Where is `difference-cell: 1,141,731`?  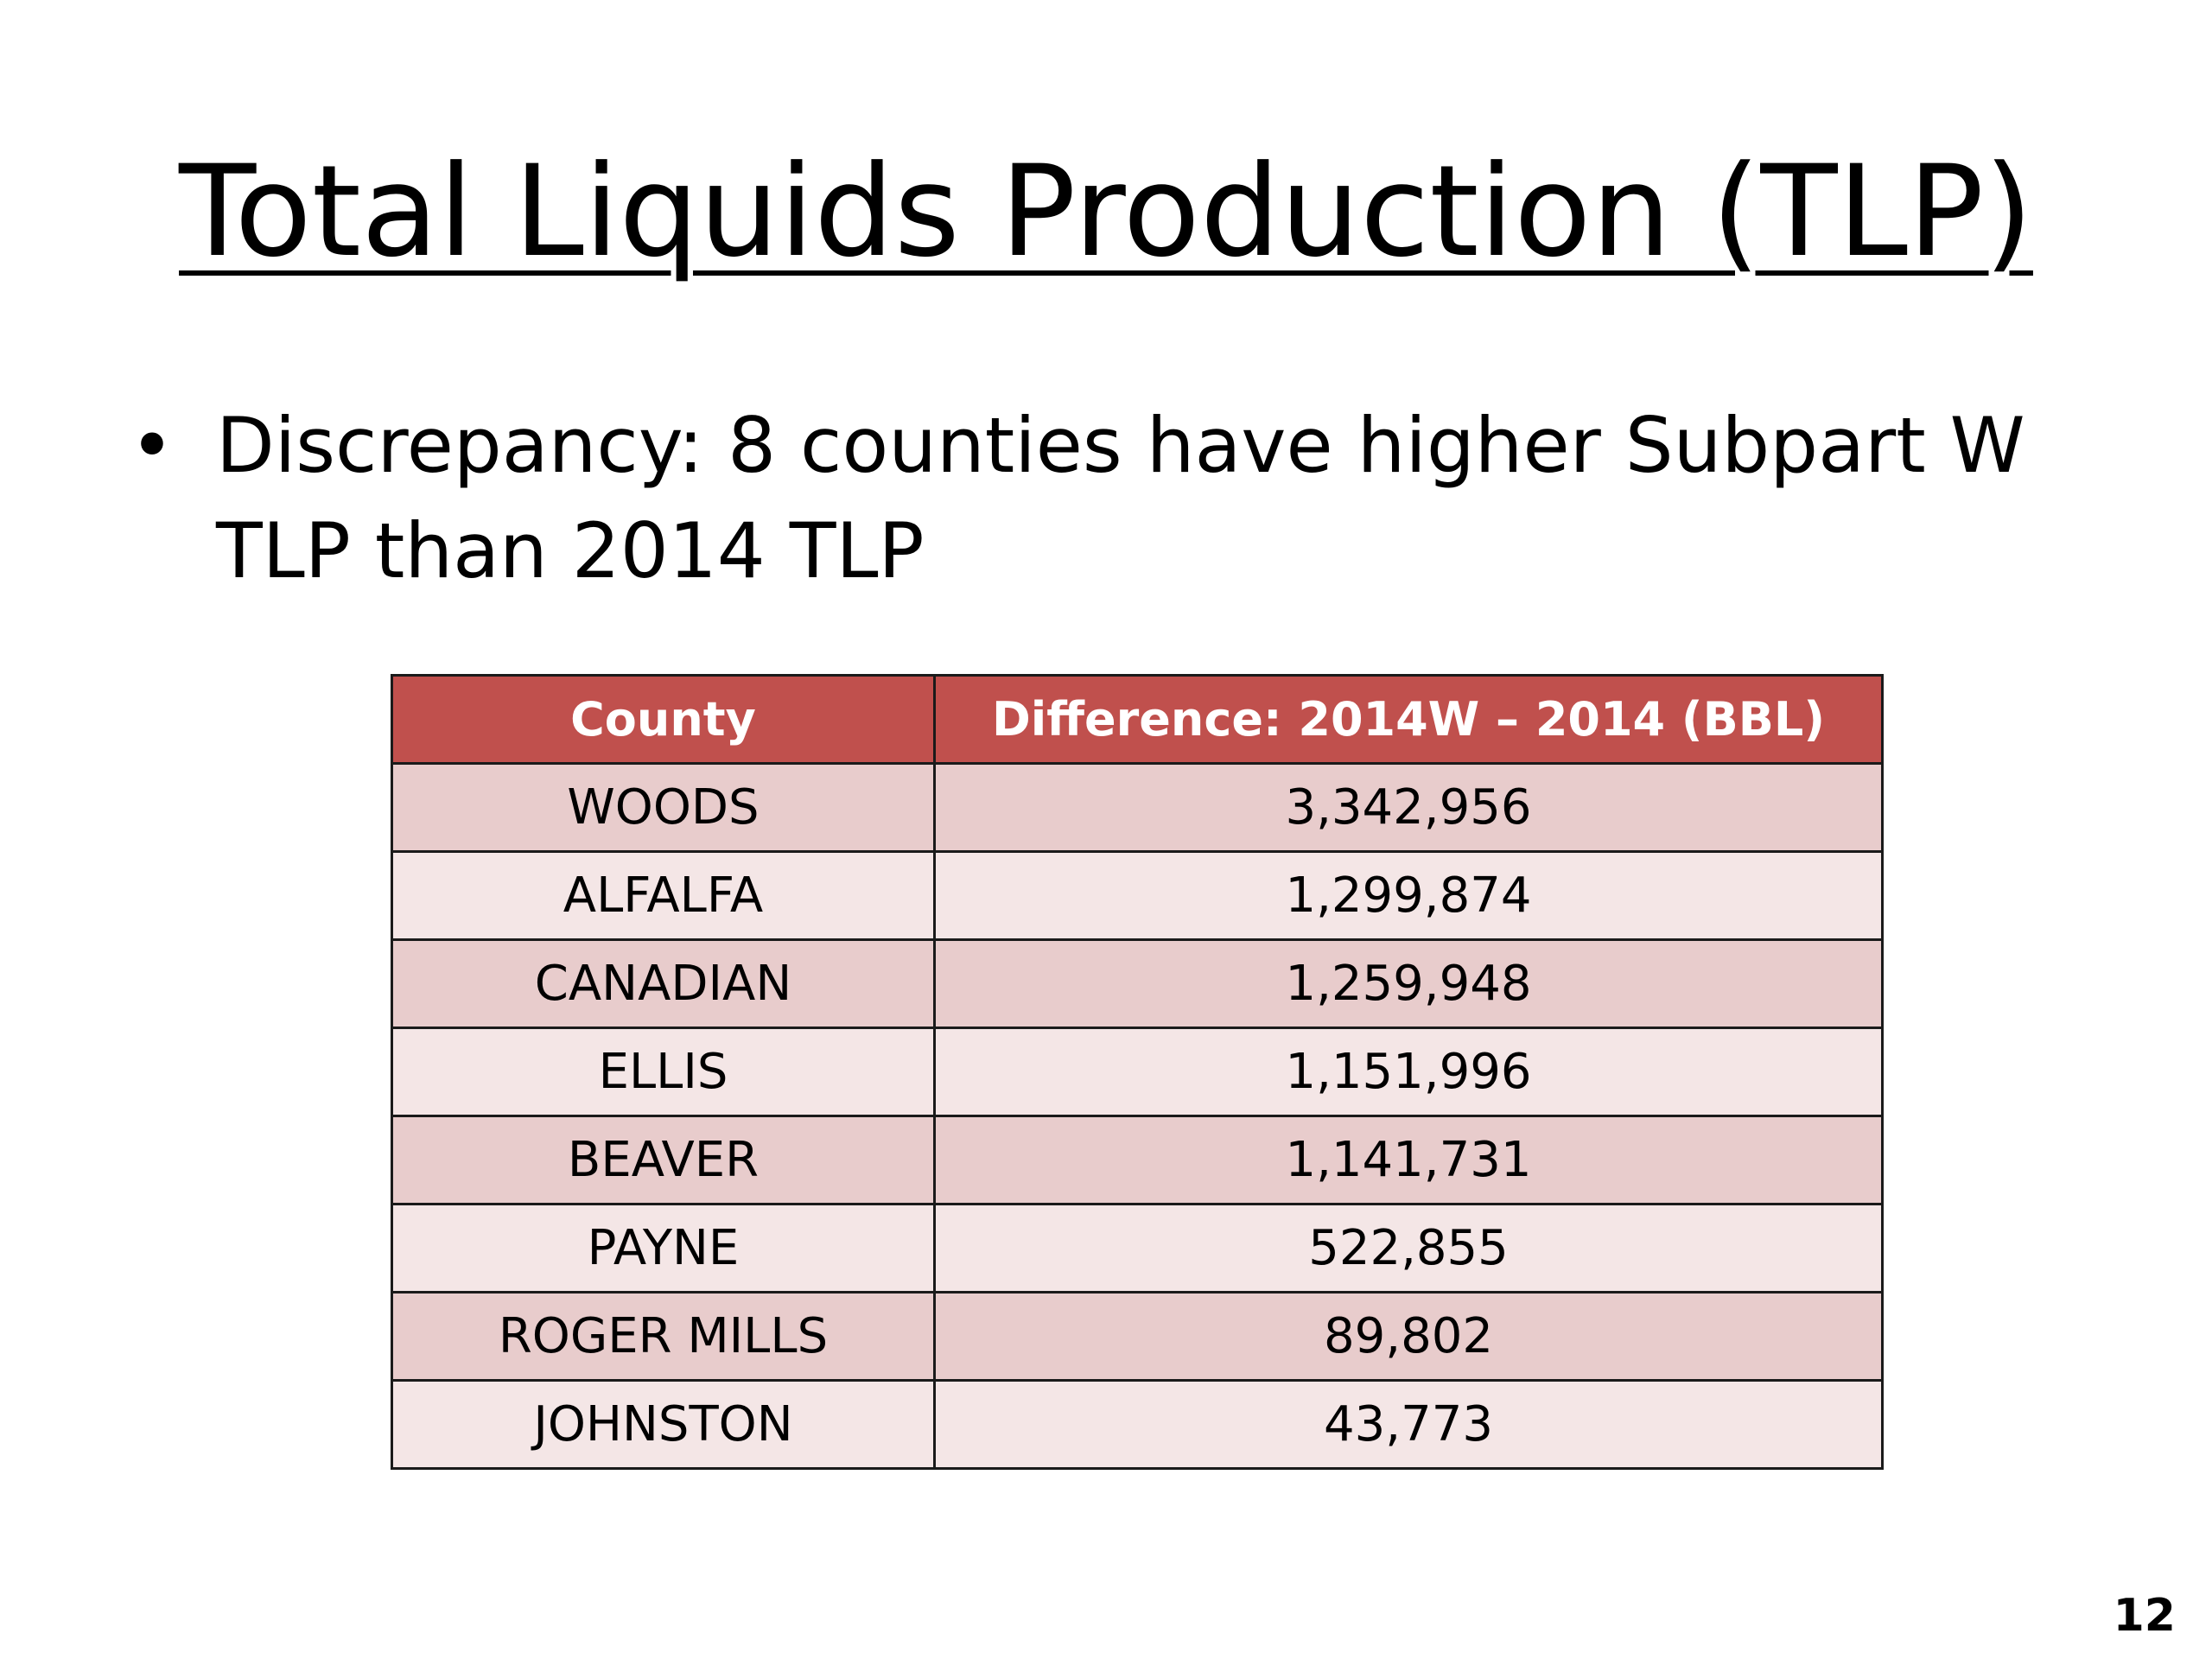 difference-cell: 1,141,731 is located at coordinates (1408, 1160).